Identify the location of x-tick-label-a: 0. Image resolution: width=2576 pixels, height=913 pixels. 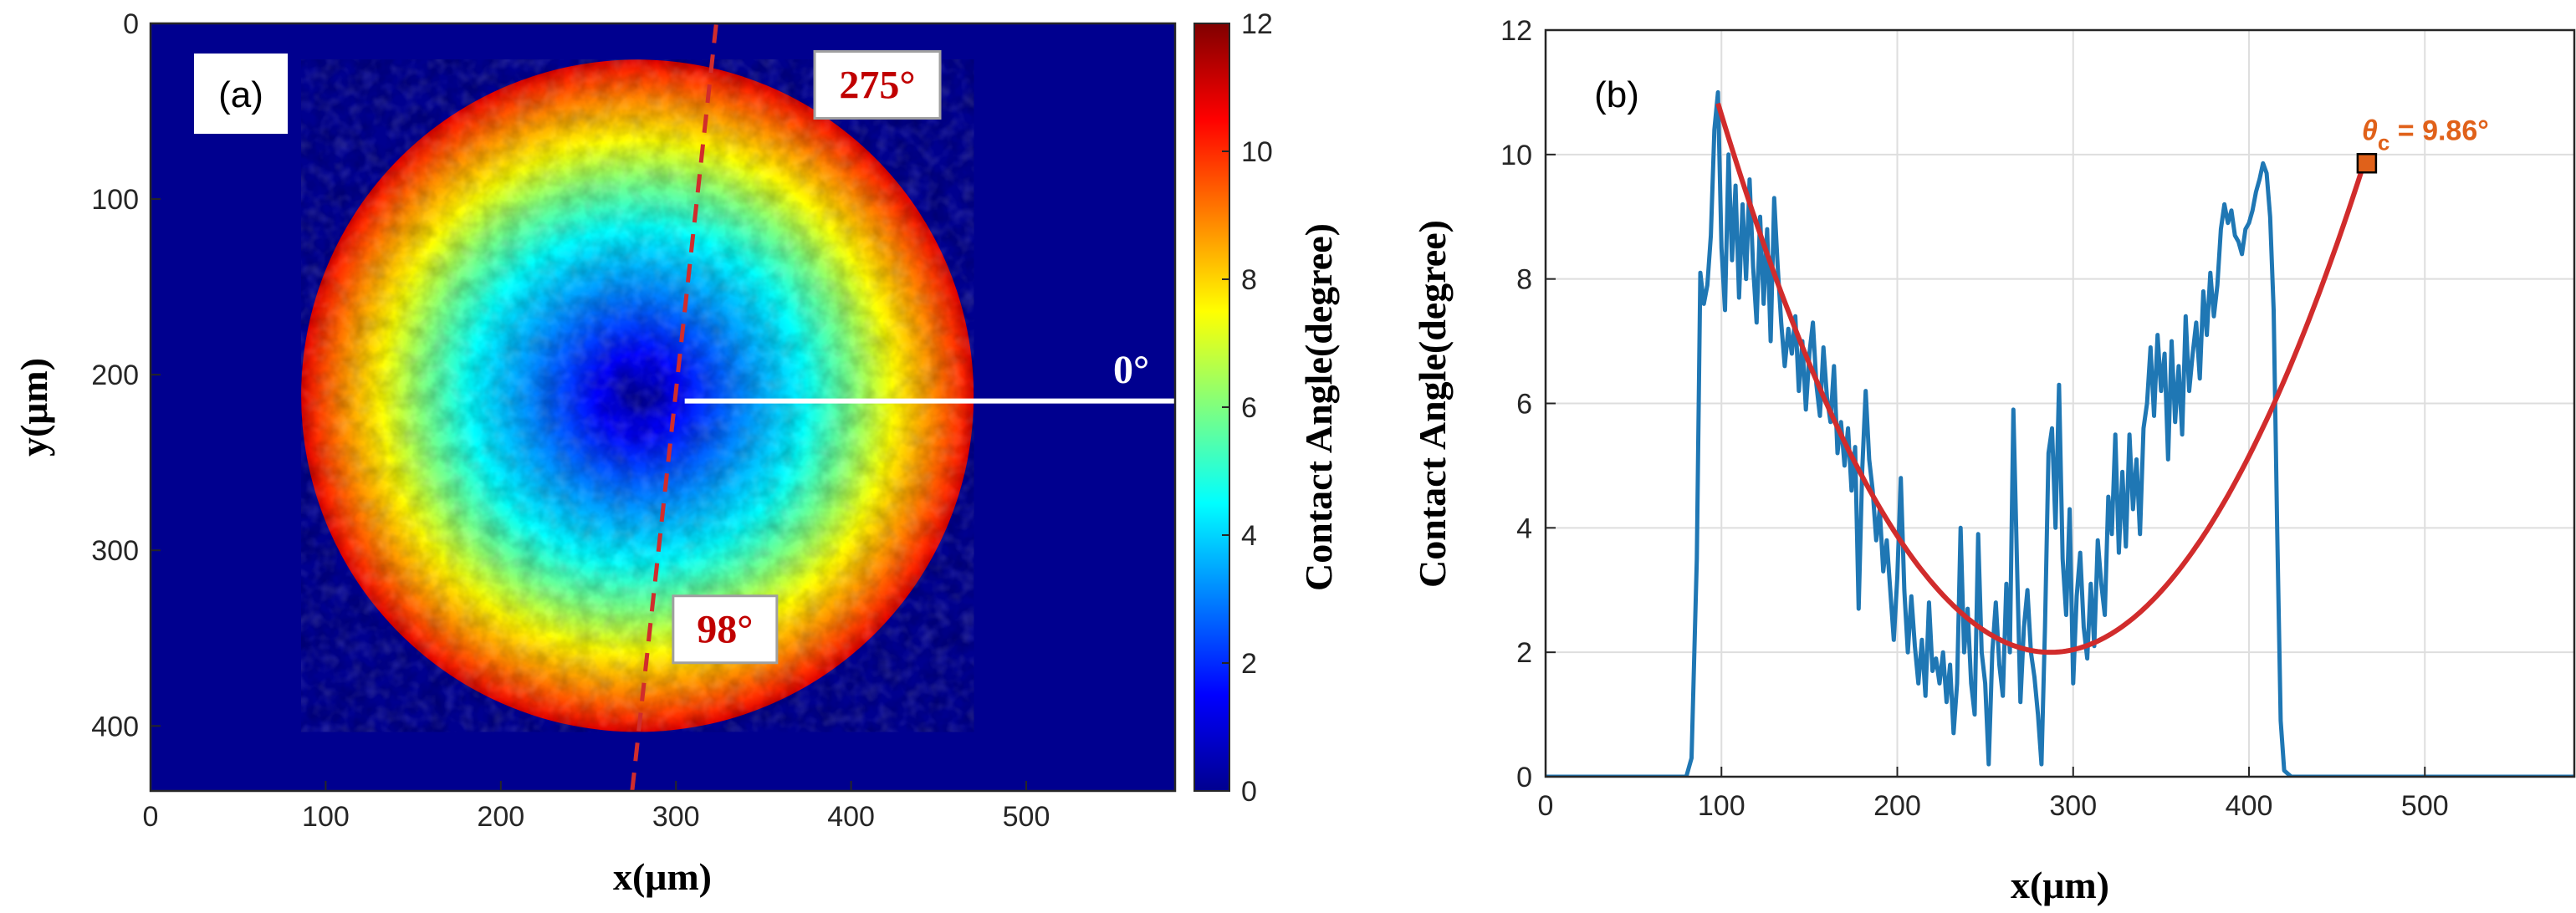
(151, 817).